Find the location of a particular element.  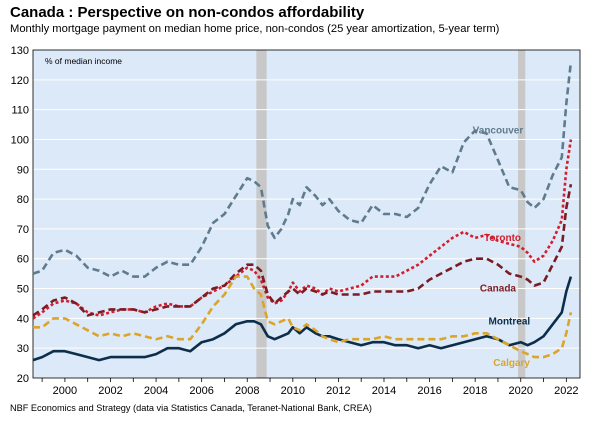

x-tick-label-2010: 2010 is located at coordinates (293, 391).